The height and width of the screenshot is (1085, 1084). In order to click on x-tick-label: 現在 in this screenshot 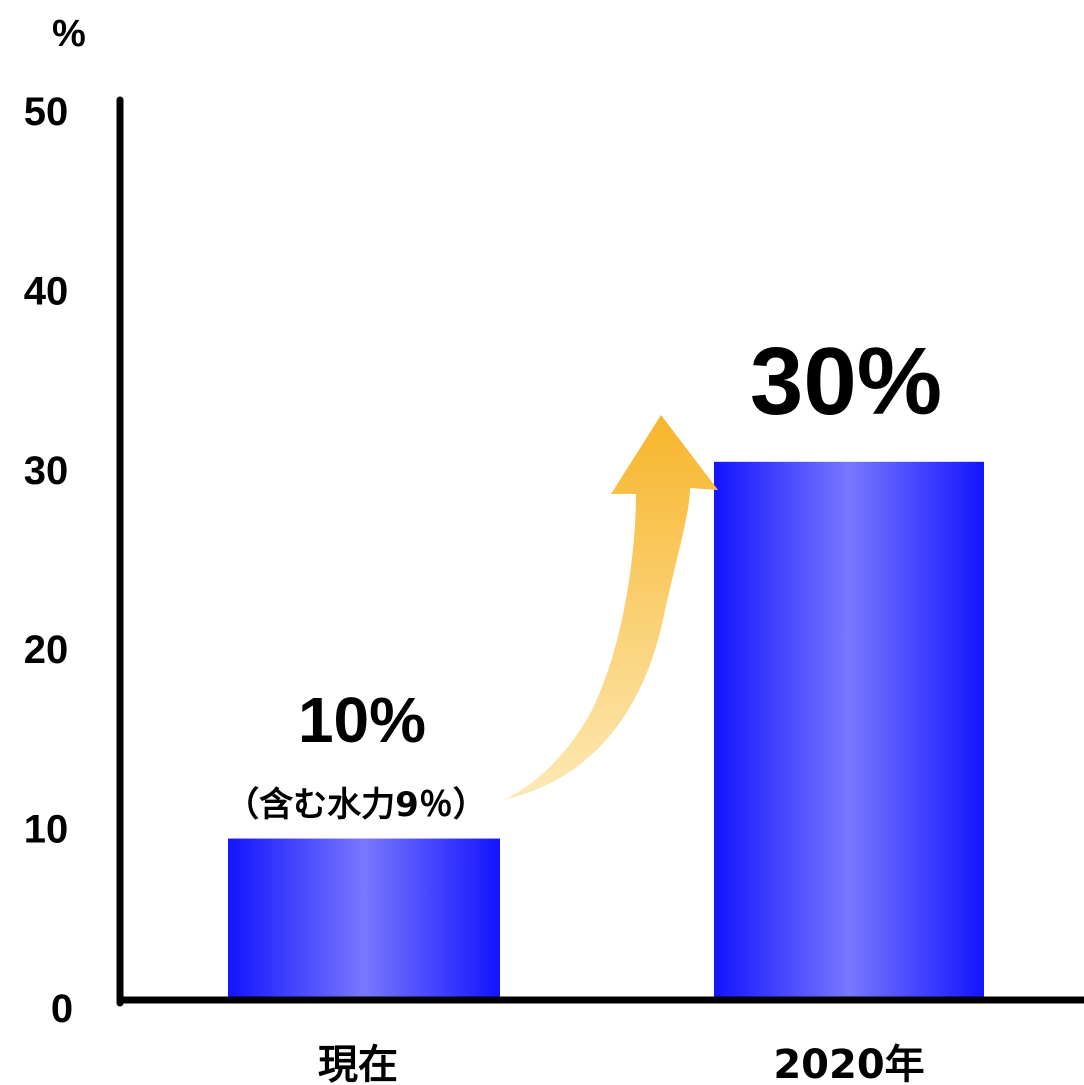, I will do `click(358, 1063)`.